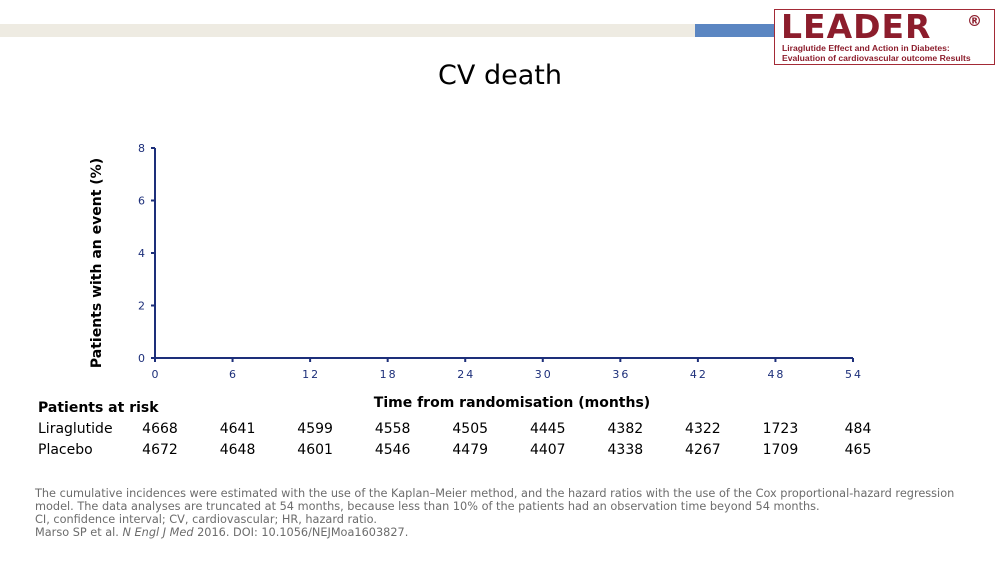 This screenshot has height=563, width=1000. Describe the element at coordinates (79, 532) in the screenshot. I see `reference-authors: Marso SP et al.` at that location.